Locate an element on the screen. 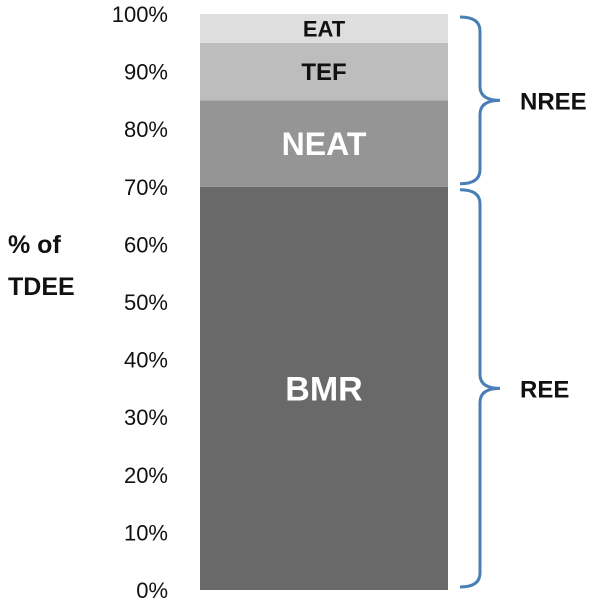  y-axis-label-line-2: TDEE is located at coordinates (41, 287).